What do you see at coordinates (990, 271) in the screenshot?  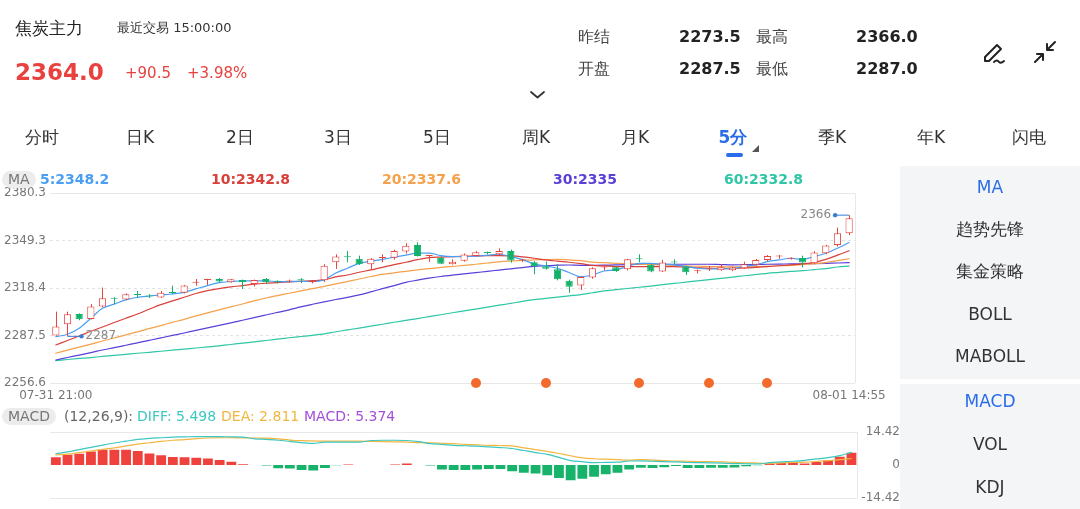 I see `text: 集金策略` at bounding box center [990, 271].